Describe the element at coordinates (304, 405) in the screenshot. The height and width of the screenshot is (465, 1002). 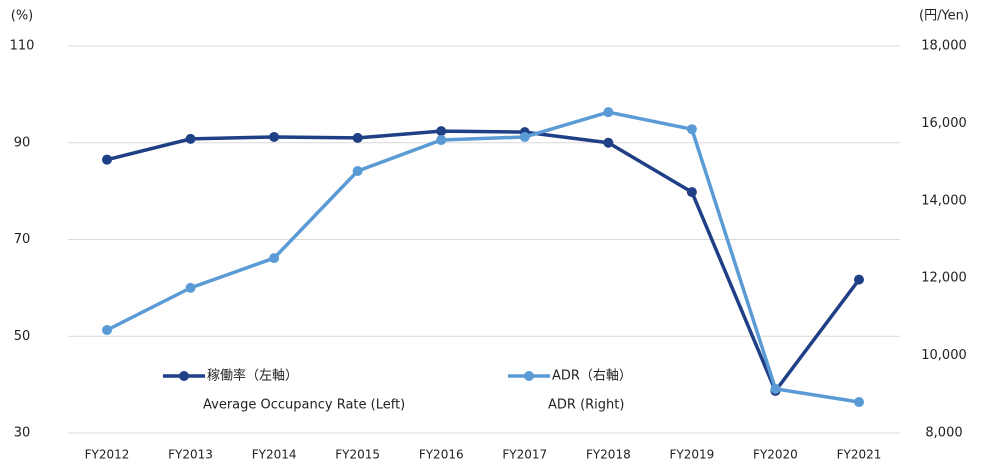
I see `legend-label-en: Average Occupancy Rate (Left)` at that location.